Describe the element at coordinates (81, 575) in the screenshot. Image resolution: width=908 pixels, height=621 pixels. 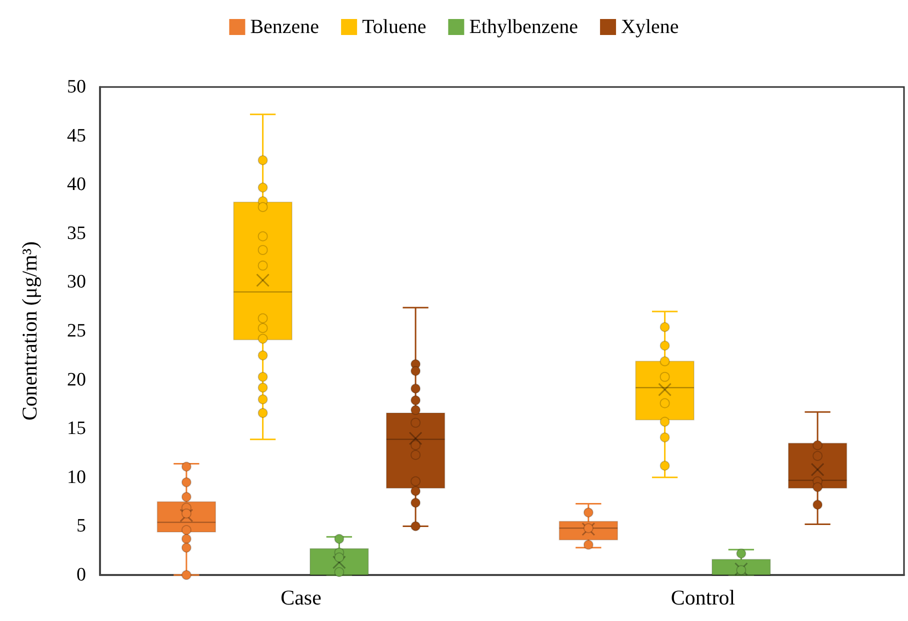
I see `y-tick-label: 0` at that location.